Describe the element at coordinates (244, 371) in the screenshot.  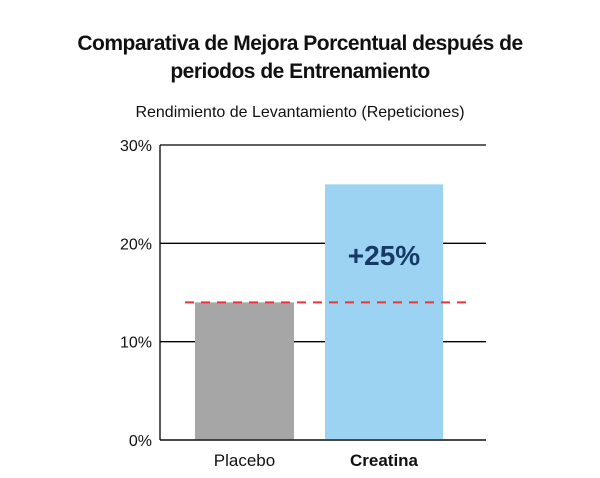
I see `bar-placebo` at that location.